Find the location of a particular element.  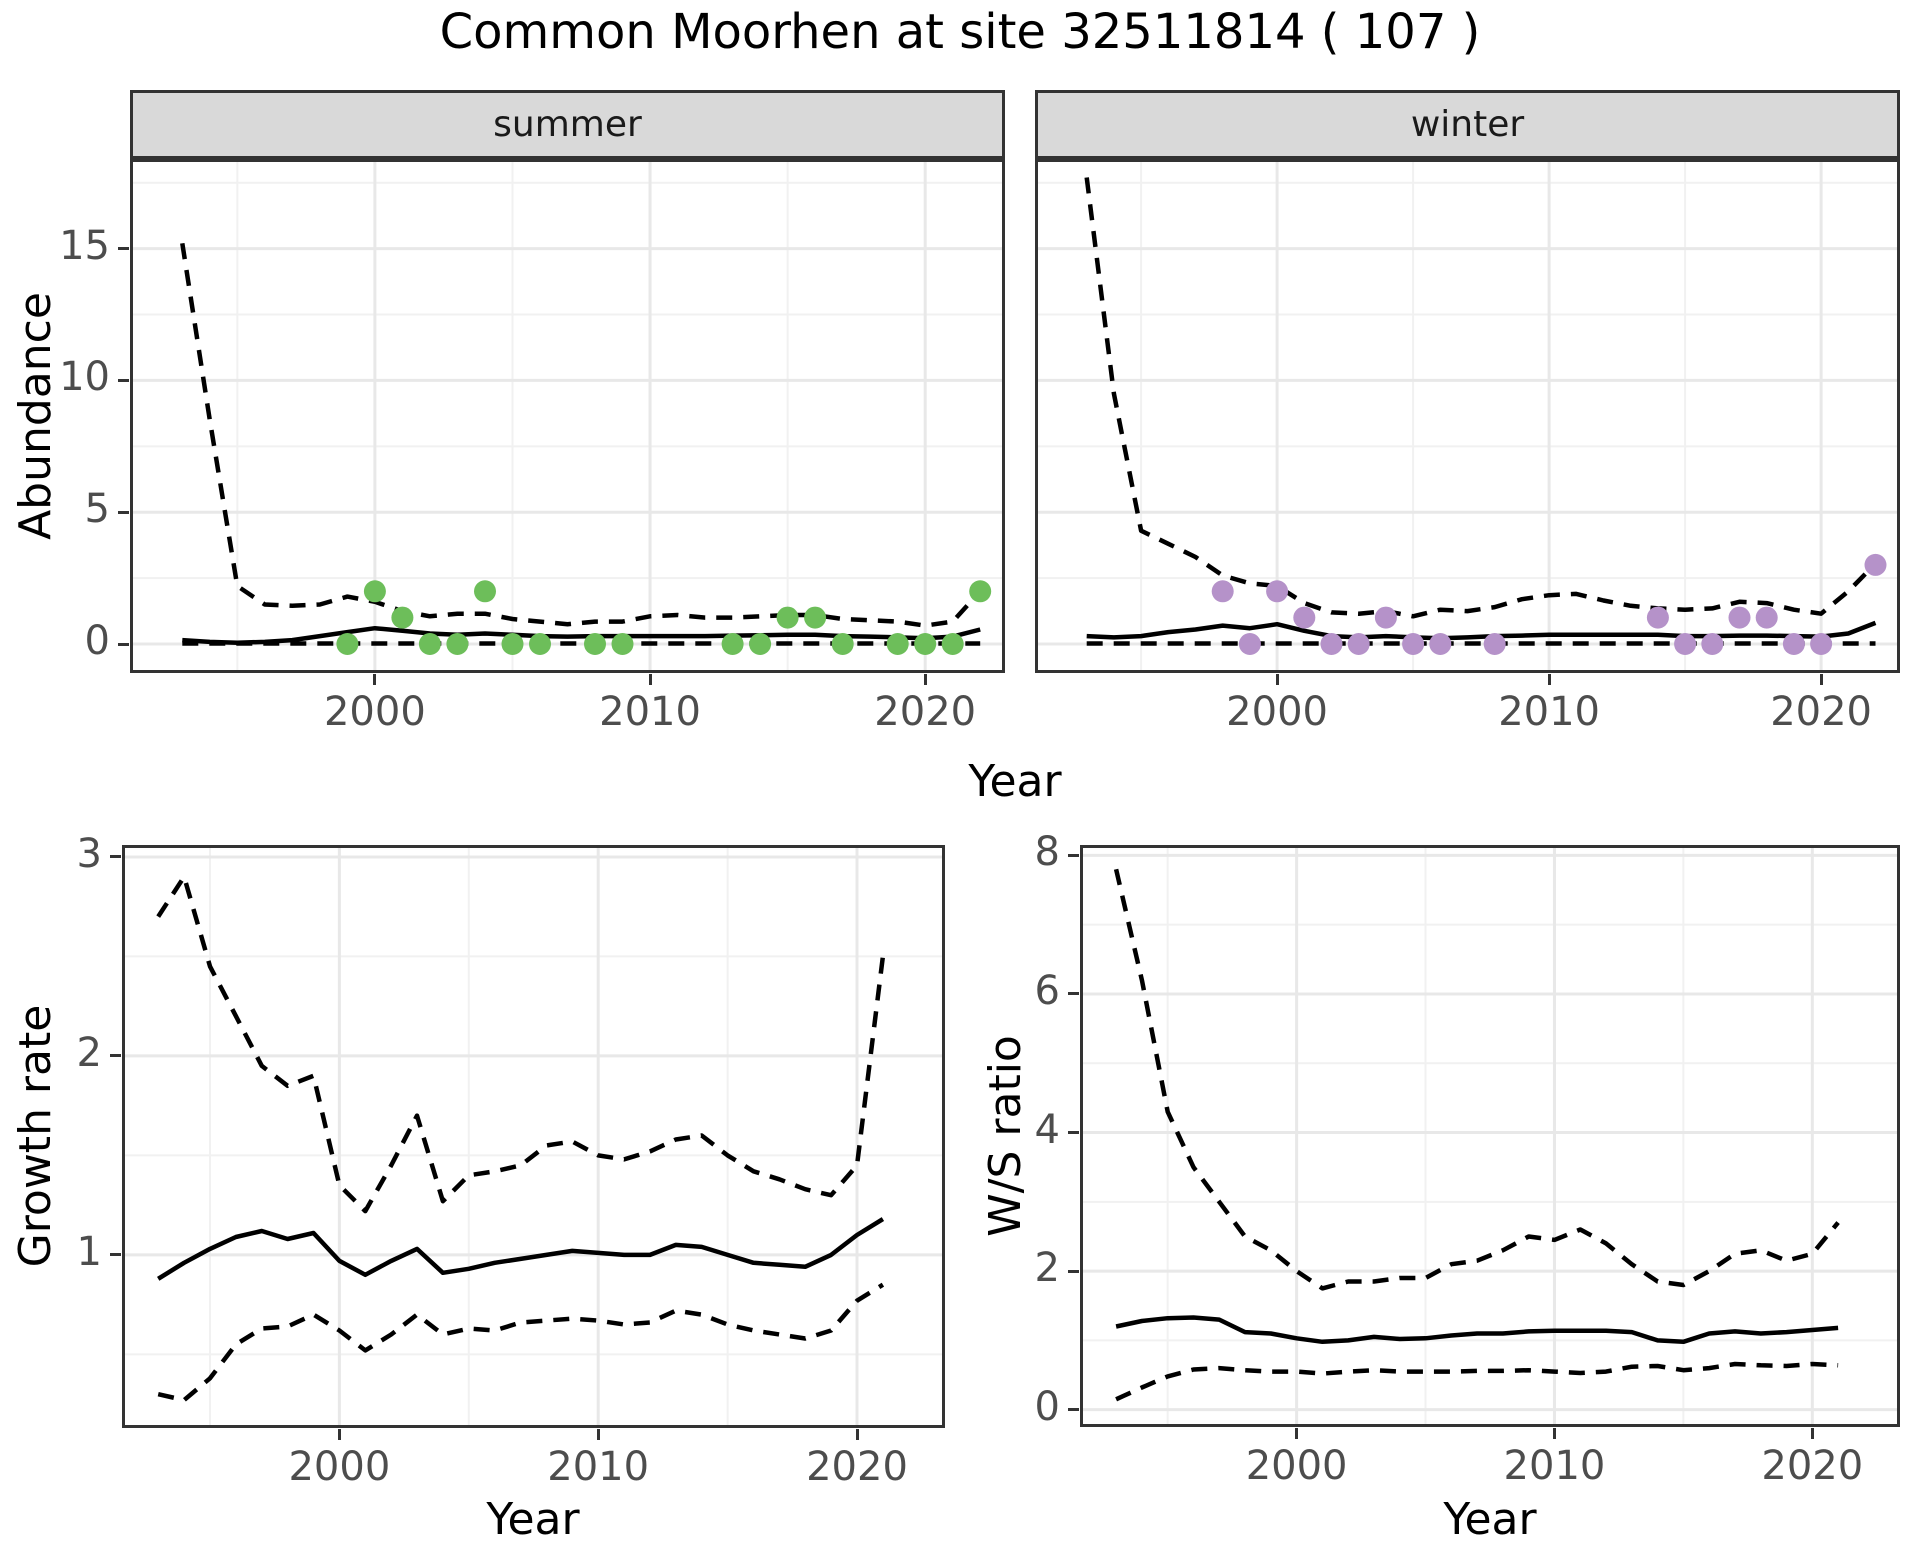

abundance-winter-panel is located at coordinates (1467, 416).